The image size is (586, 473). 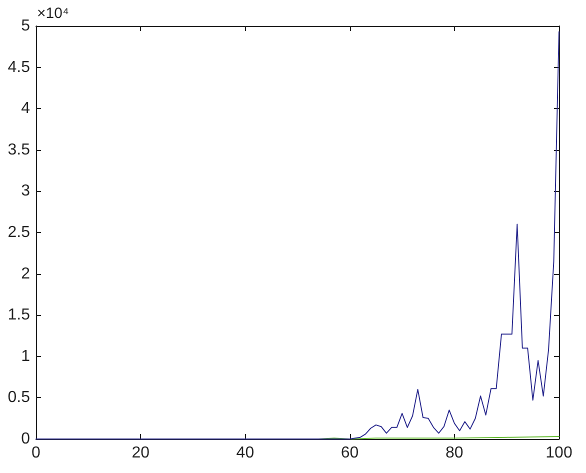 I want to click on y-tick-label: 4, so click(x=25, y=109).